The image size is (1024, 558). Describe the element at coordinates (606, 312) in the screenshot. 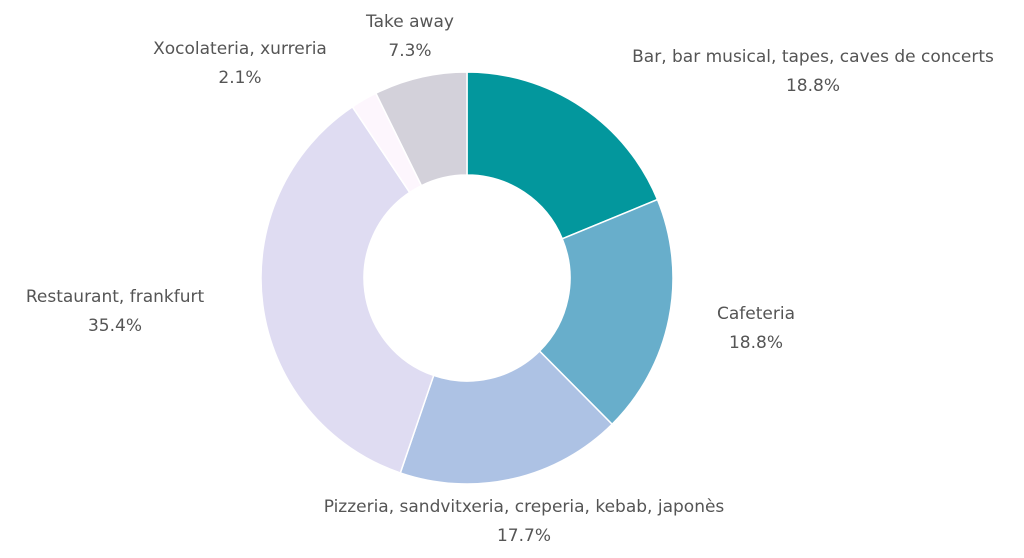

I see `slice-cafeteria` at that location.